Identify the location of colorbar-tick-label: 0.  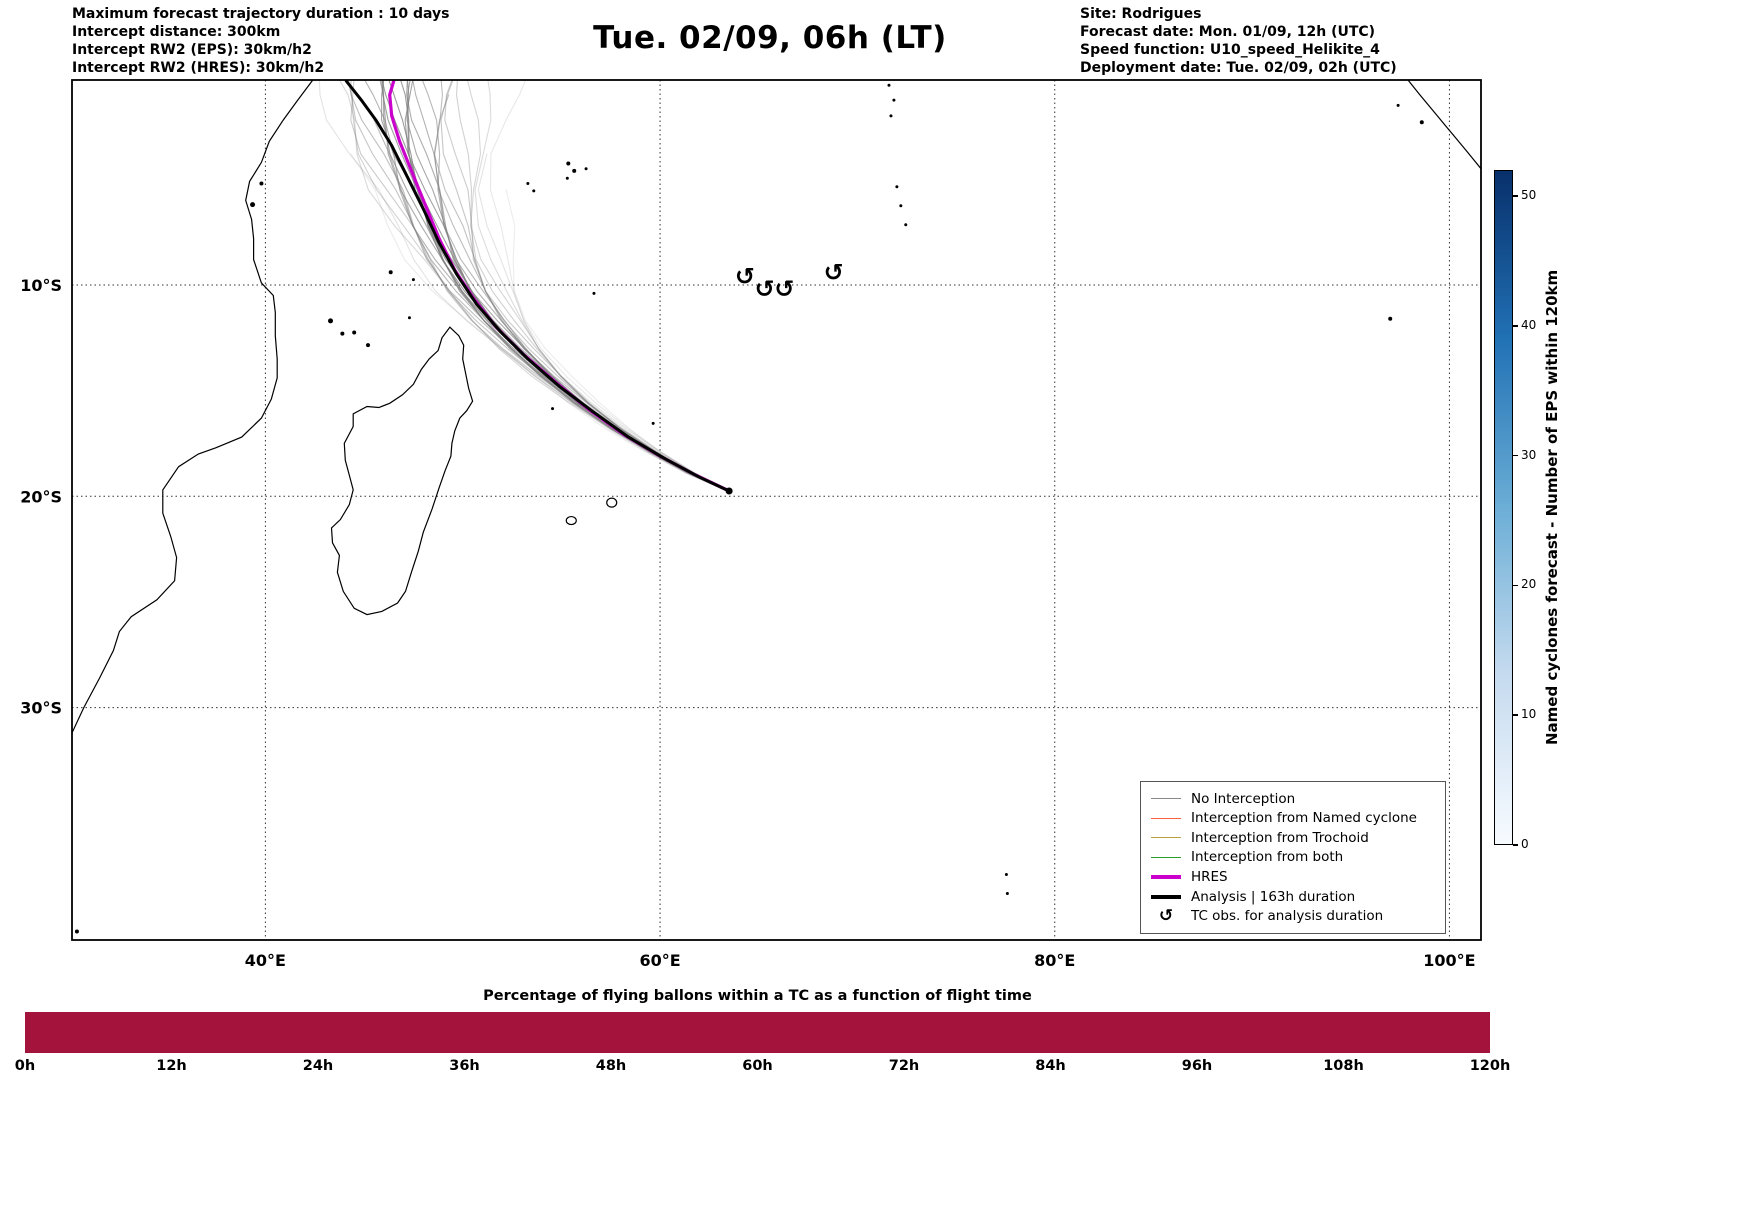
(1525, 844).